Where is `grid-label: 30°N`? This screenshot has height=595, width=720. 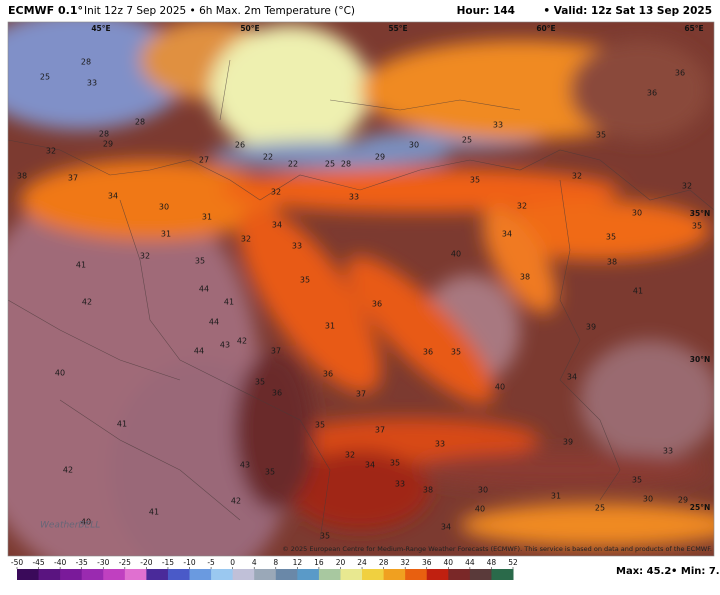
grid-label: 30°N is located at coordinates (700, 359).